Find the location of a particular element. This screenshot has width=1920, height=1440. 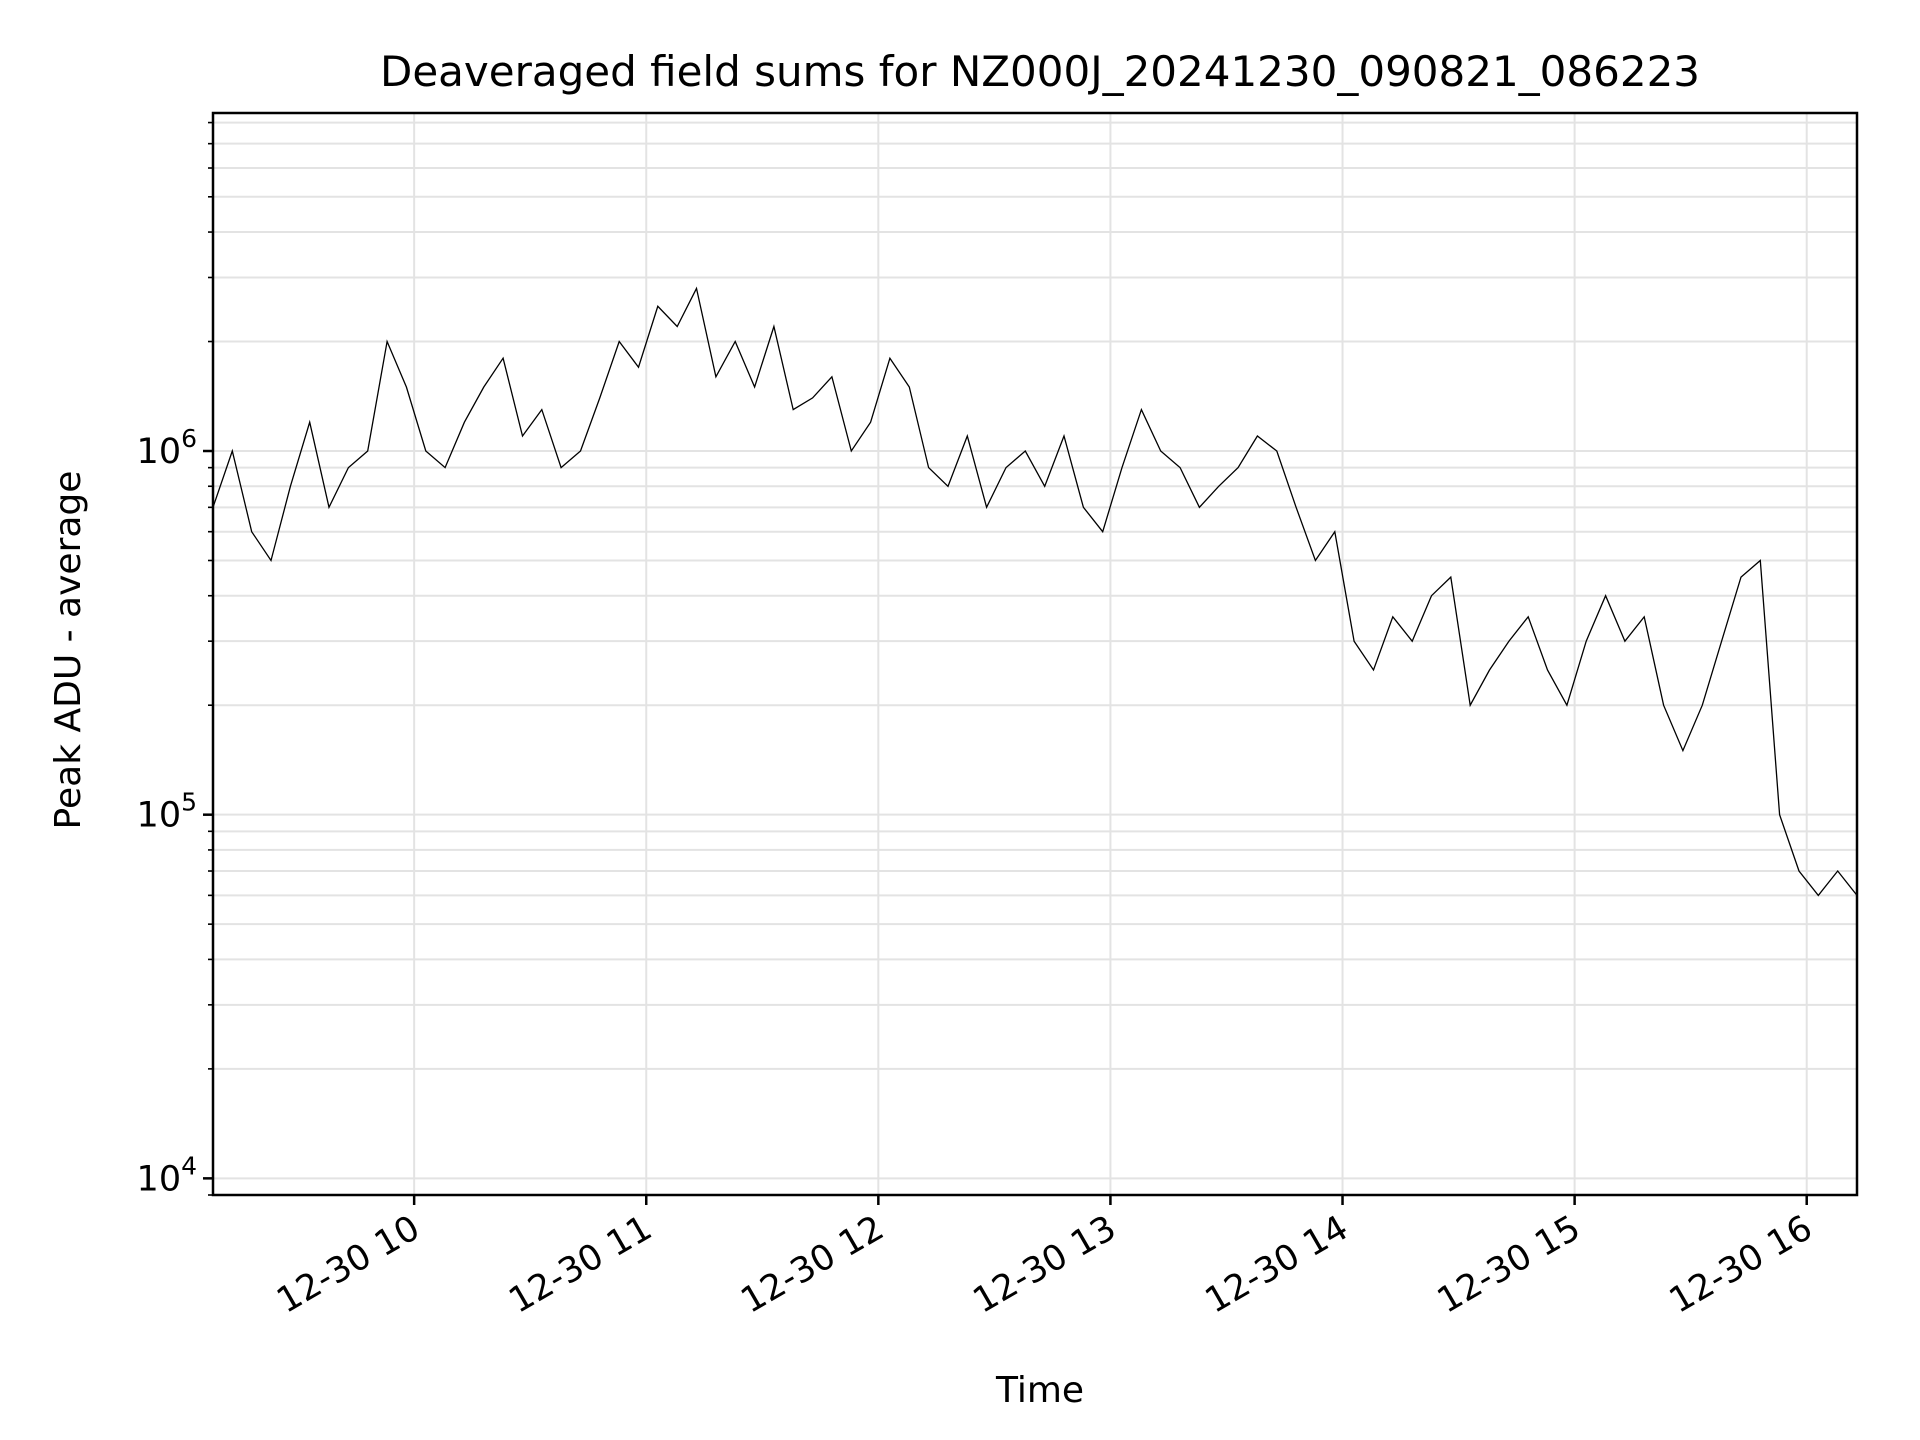

y-axis-label: Peak ADU - average is located at coordinates (68, 650).